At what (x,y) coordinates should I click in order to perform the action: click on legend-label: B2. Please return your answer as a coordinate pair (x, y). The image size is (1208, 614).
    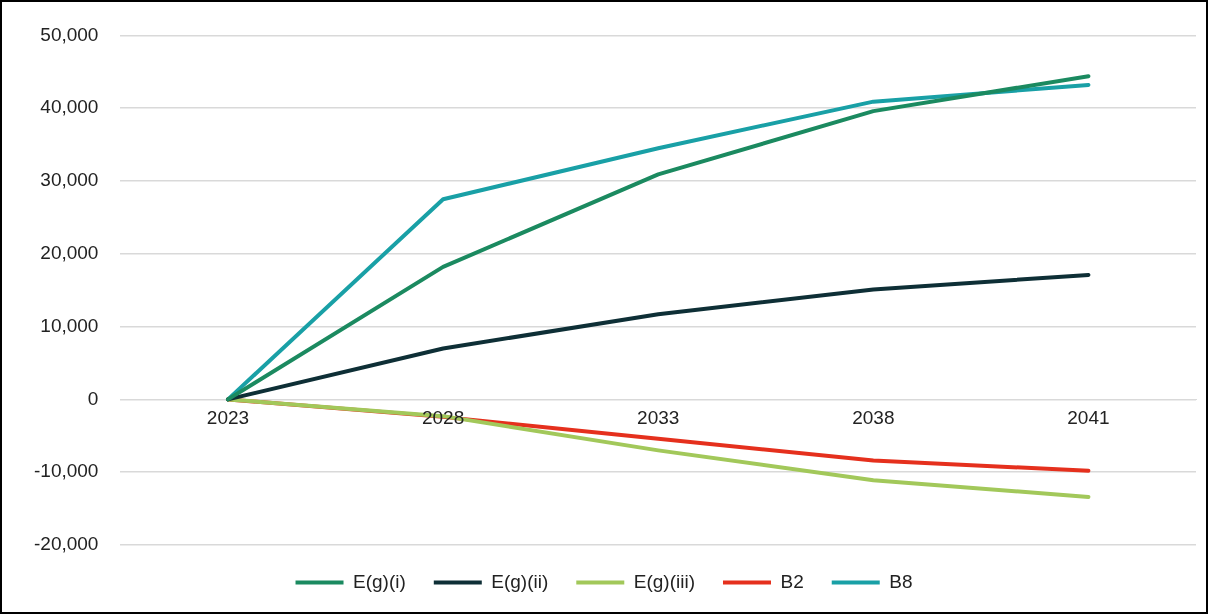
    Looking at the image, I should click on (792, 581).